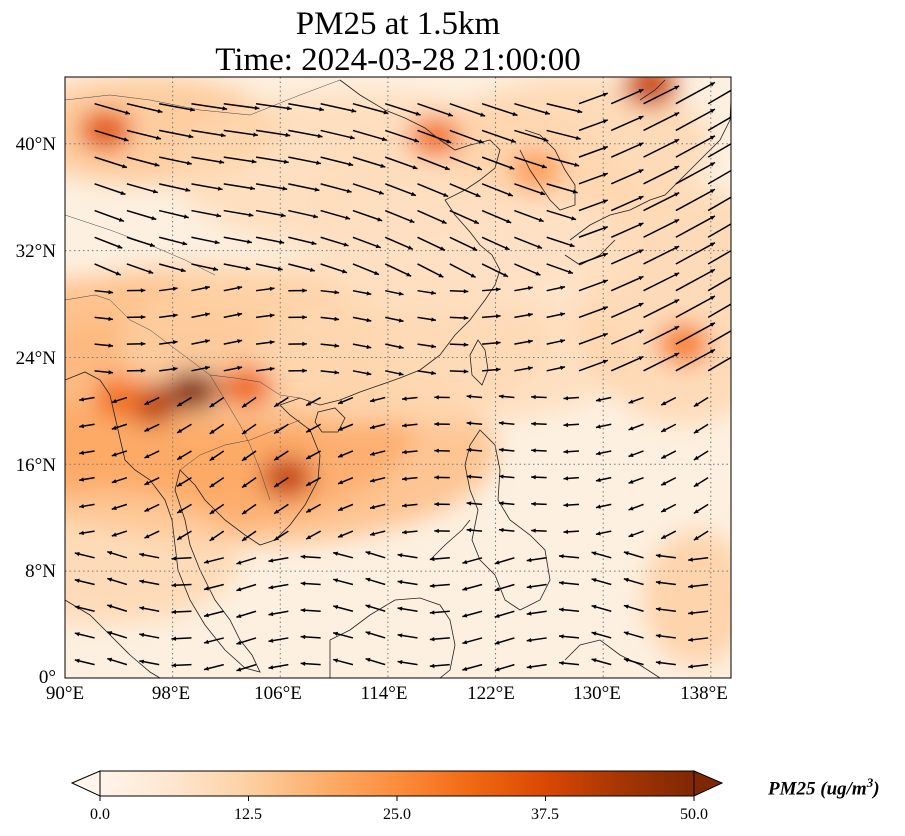 This screenshot has width=905, height=836. Describe the element at coordinates (100, 814) in the screenshot. I see `colorbar-tick-0: 0.0` at that location.